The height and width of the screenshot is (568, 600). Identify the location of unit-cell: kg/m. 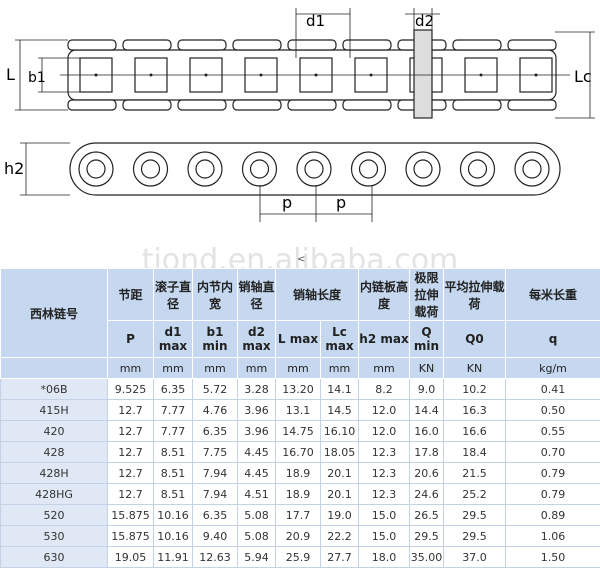
(553, 368).